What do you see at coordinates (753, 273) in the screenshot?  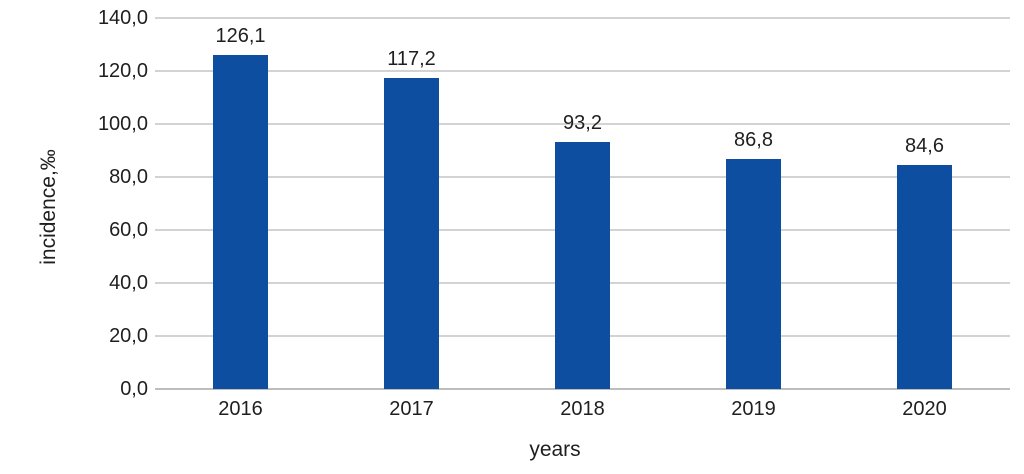 I see `bar-2019` at bounding box center [753, 273].